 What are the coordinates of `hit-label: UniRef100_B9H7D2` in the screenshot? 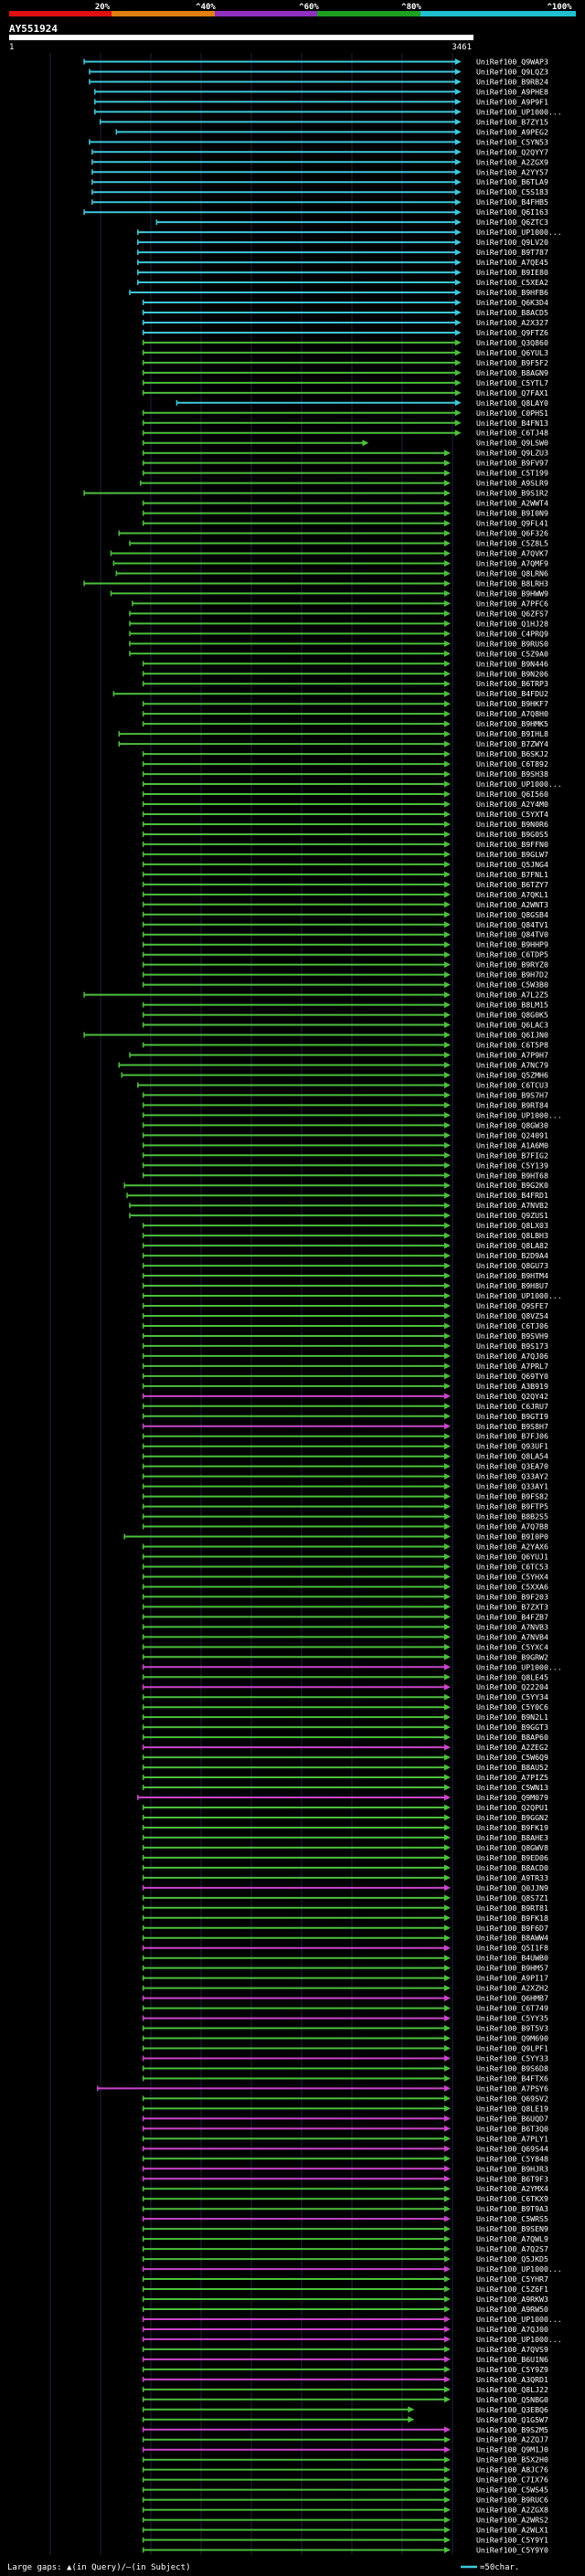 It's located at (512, 975).